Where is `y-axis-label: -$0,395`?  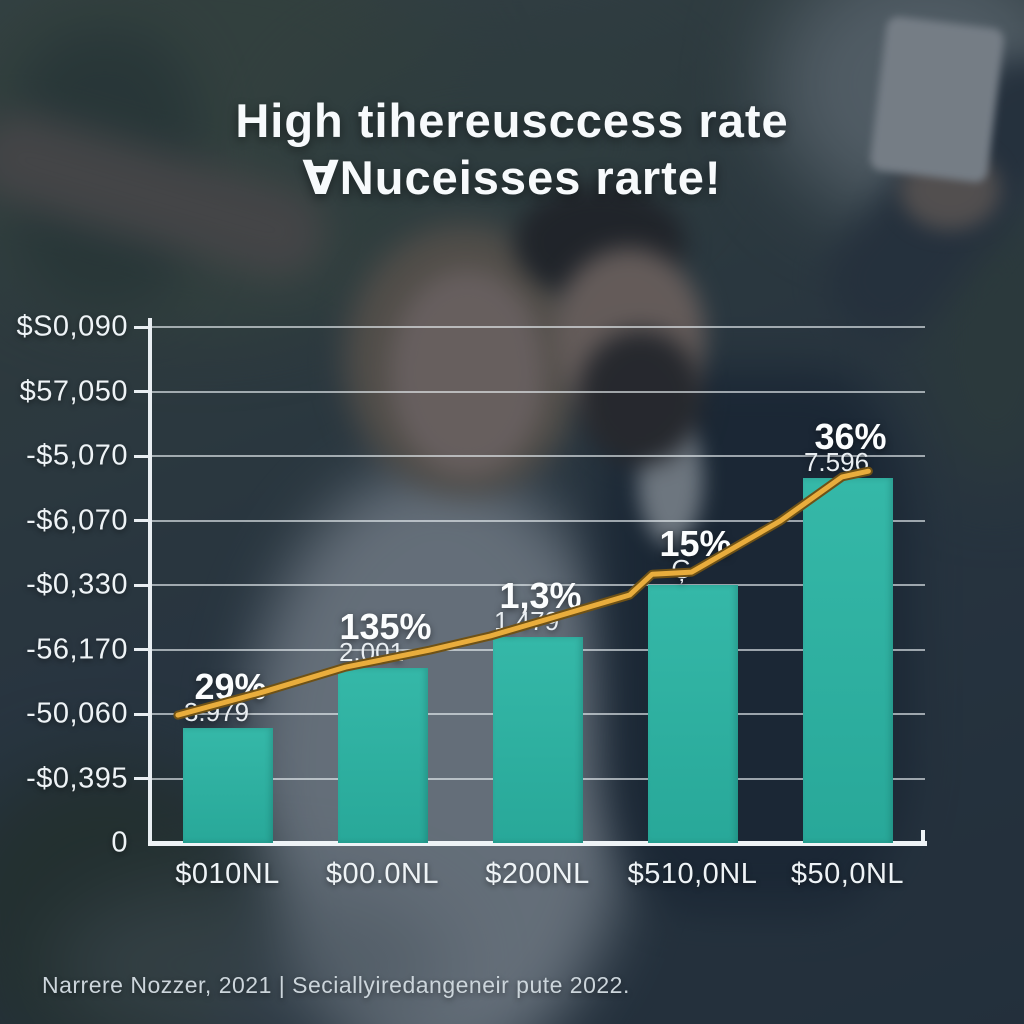 y-axis-label: -$0,395 is located at coordinates (77, 778).